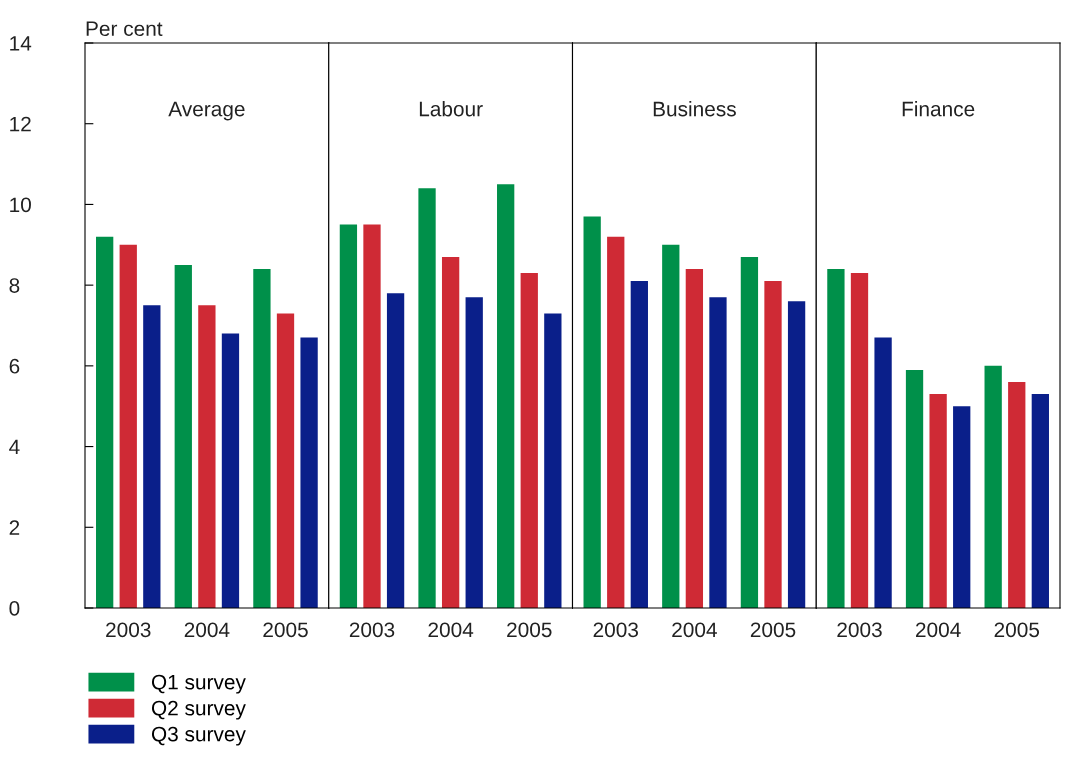  Describe the element at coordinates (938, 109) in the screenshot. I see `text: Finance` at that location.